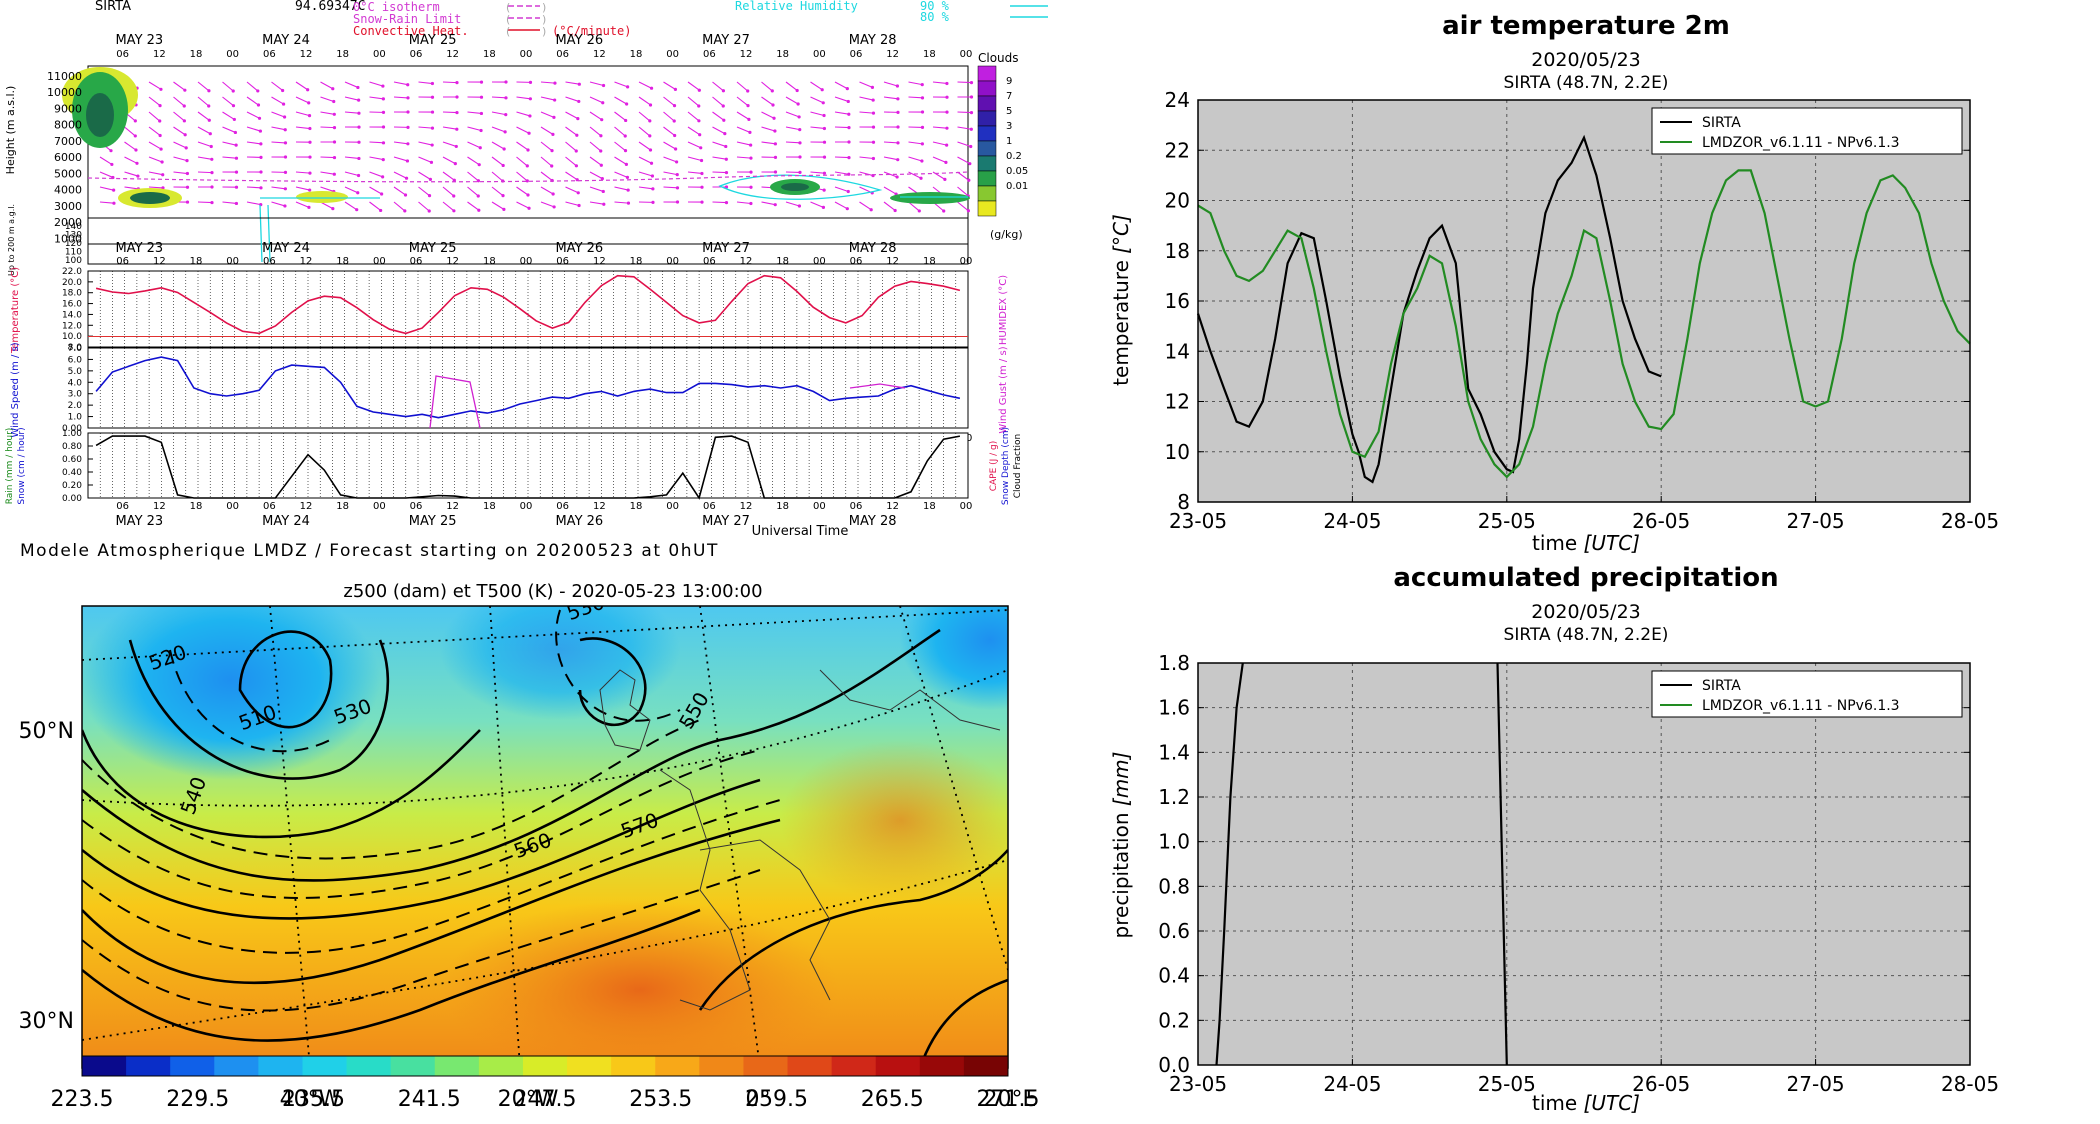 Image resolution: width=2100 pixels, height=1124 pixels. I want to click on colorbar-label: 1, so click(1009, 141).